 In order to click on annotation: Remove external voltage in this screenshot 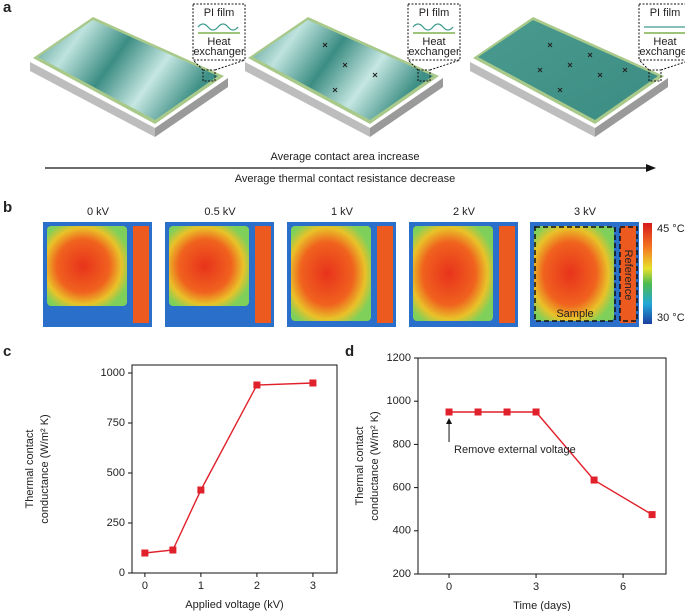, I will do `click(515, 450)`.